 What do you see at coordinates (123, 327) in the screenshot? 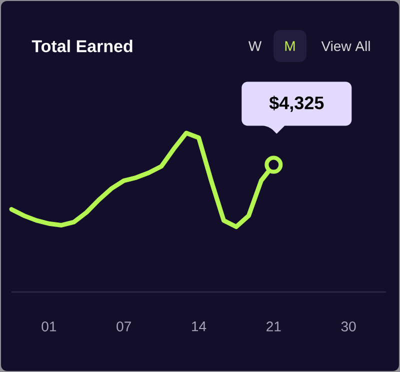
I see `x-tick-label: 07` at bounding box center [123, 327].